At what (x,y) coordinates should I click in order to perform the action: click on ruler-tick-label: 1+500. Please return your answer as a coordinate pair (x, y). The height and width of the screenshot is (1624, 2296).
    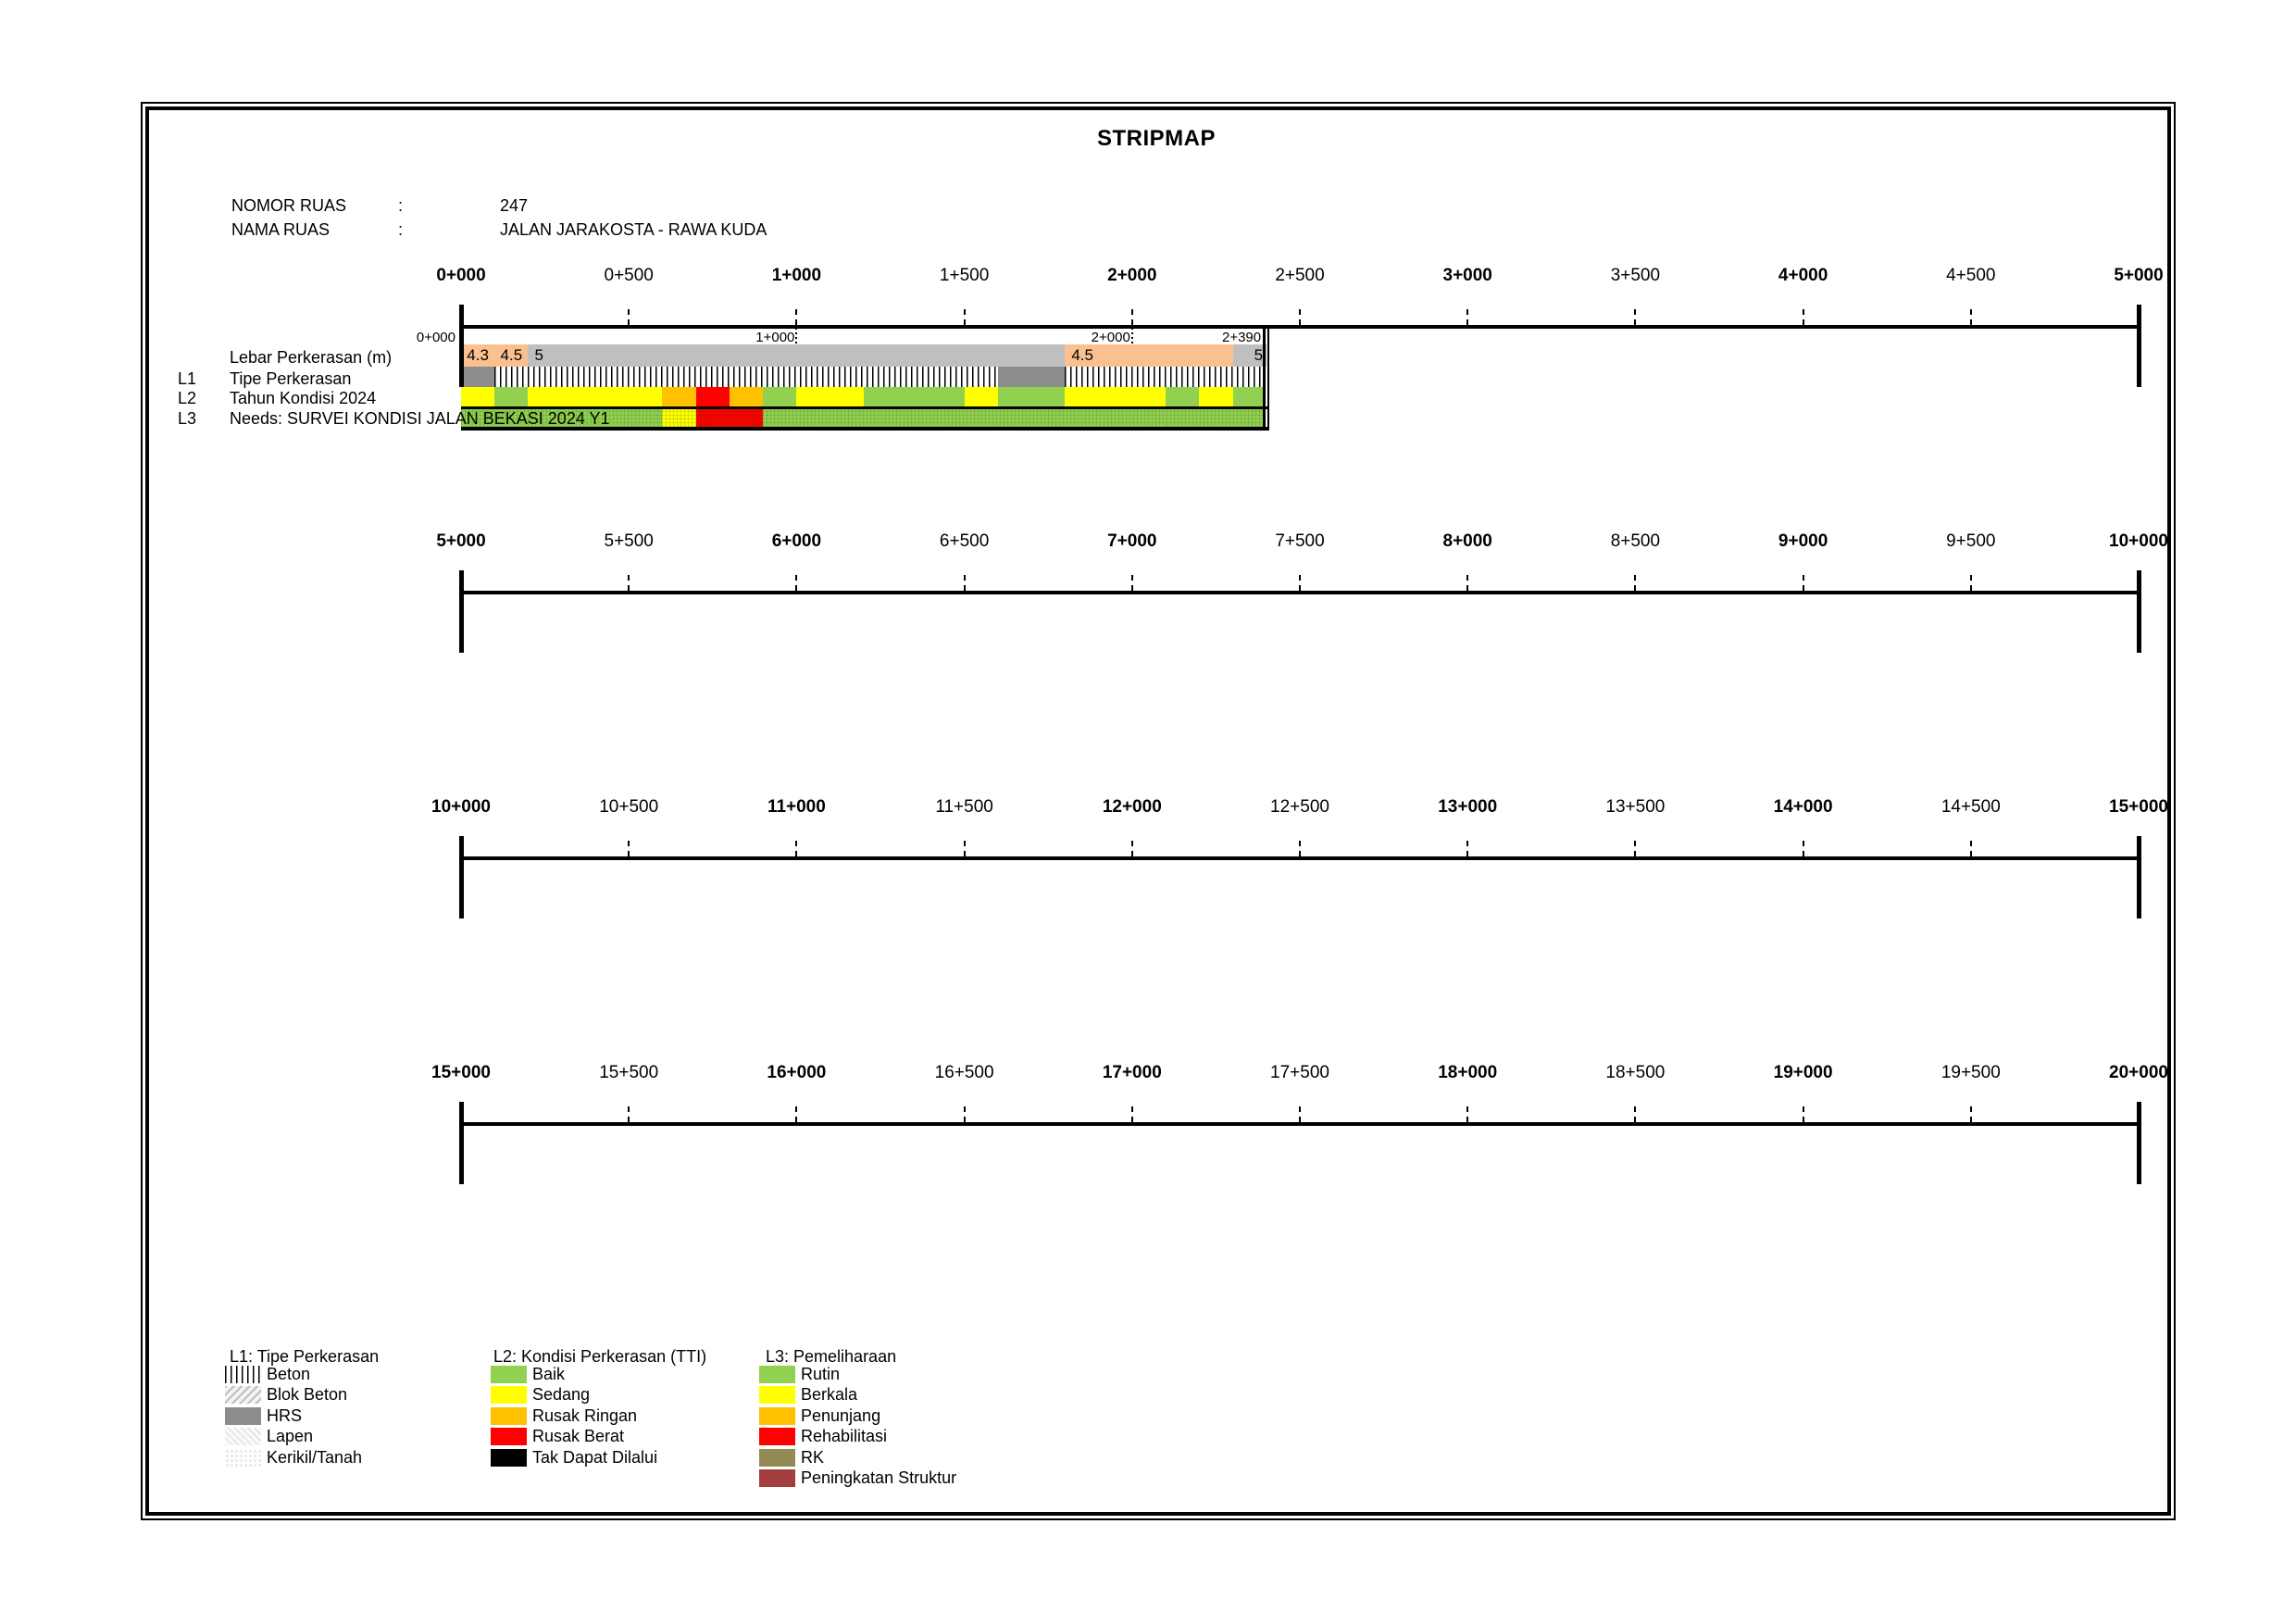
    Looking at the image, I should click on (964, 275).